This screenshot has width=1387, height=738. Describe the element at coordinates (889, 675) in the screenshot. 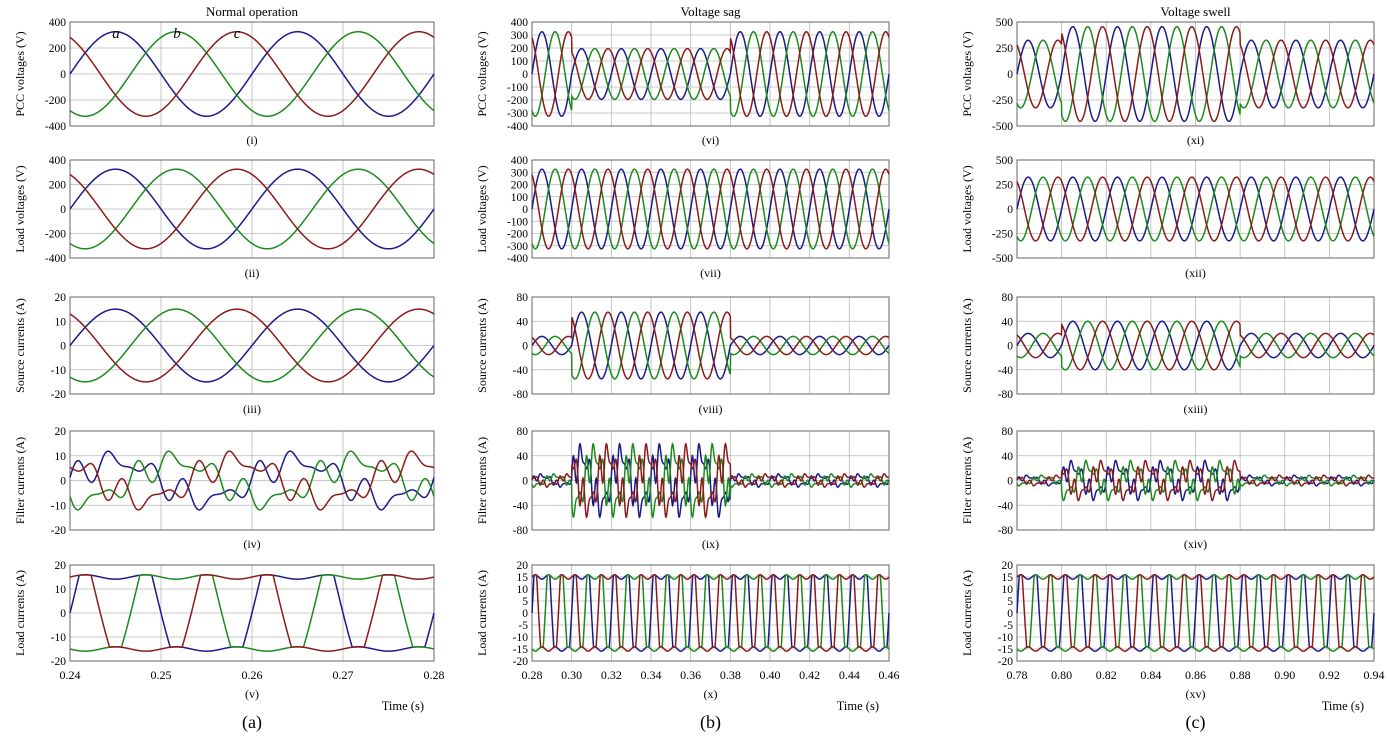

I see `x-tick-label: 0.46` at that location.